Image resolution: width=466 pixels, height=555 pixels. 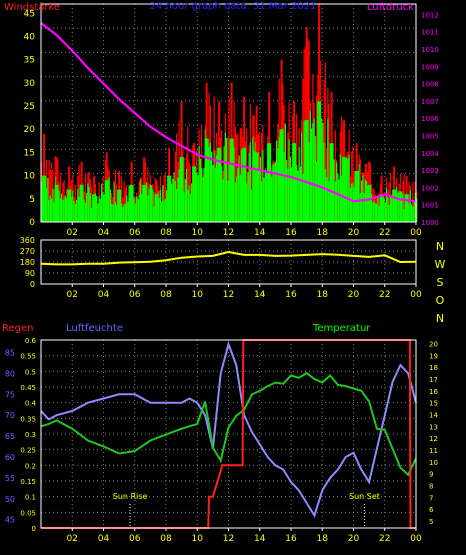 What do you see at coordinates (72, 295) in the screenshot?
I see `direction-x-tick-label: 02` at bounding box center [72, 295].